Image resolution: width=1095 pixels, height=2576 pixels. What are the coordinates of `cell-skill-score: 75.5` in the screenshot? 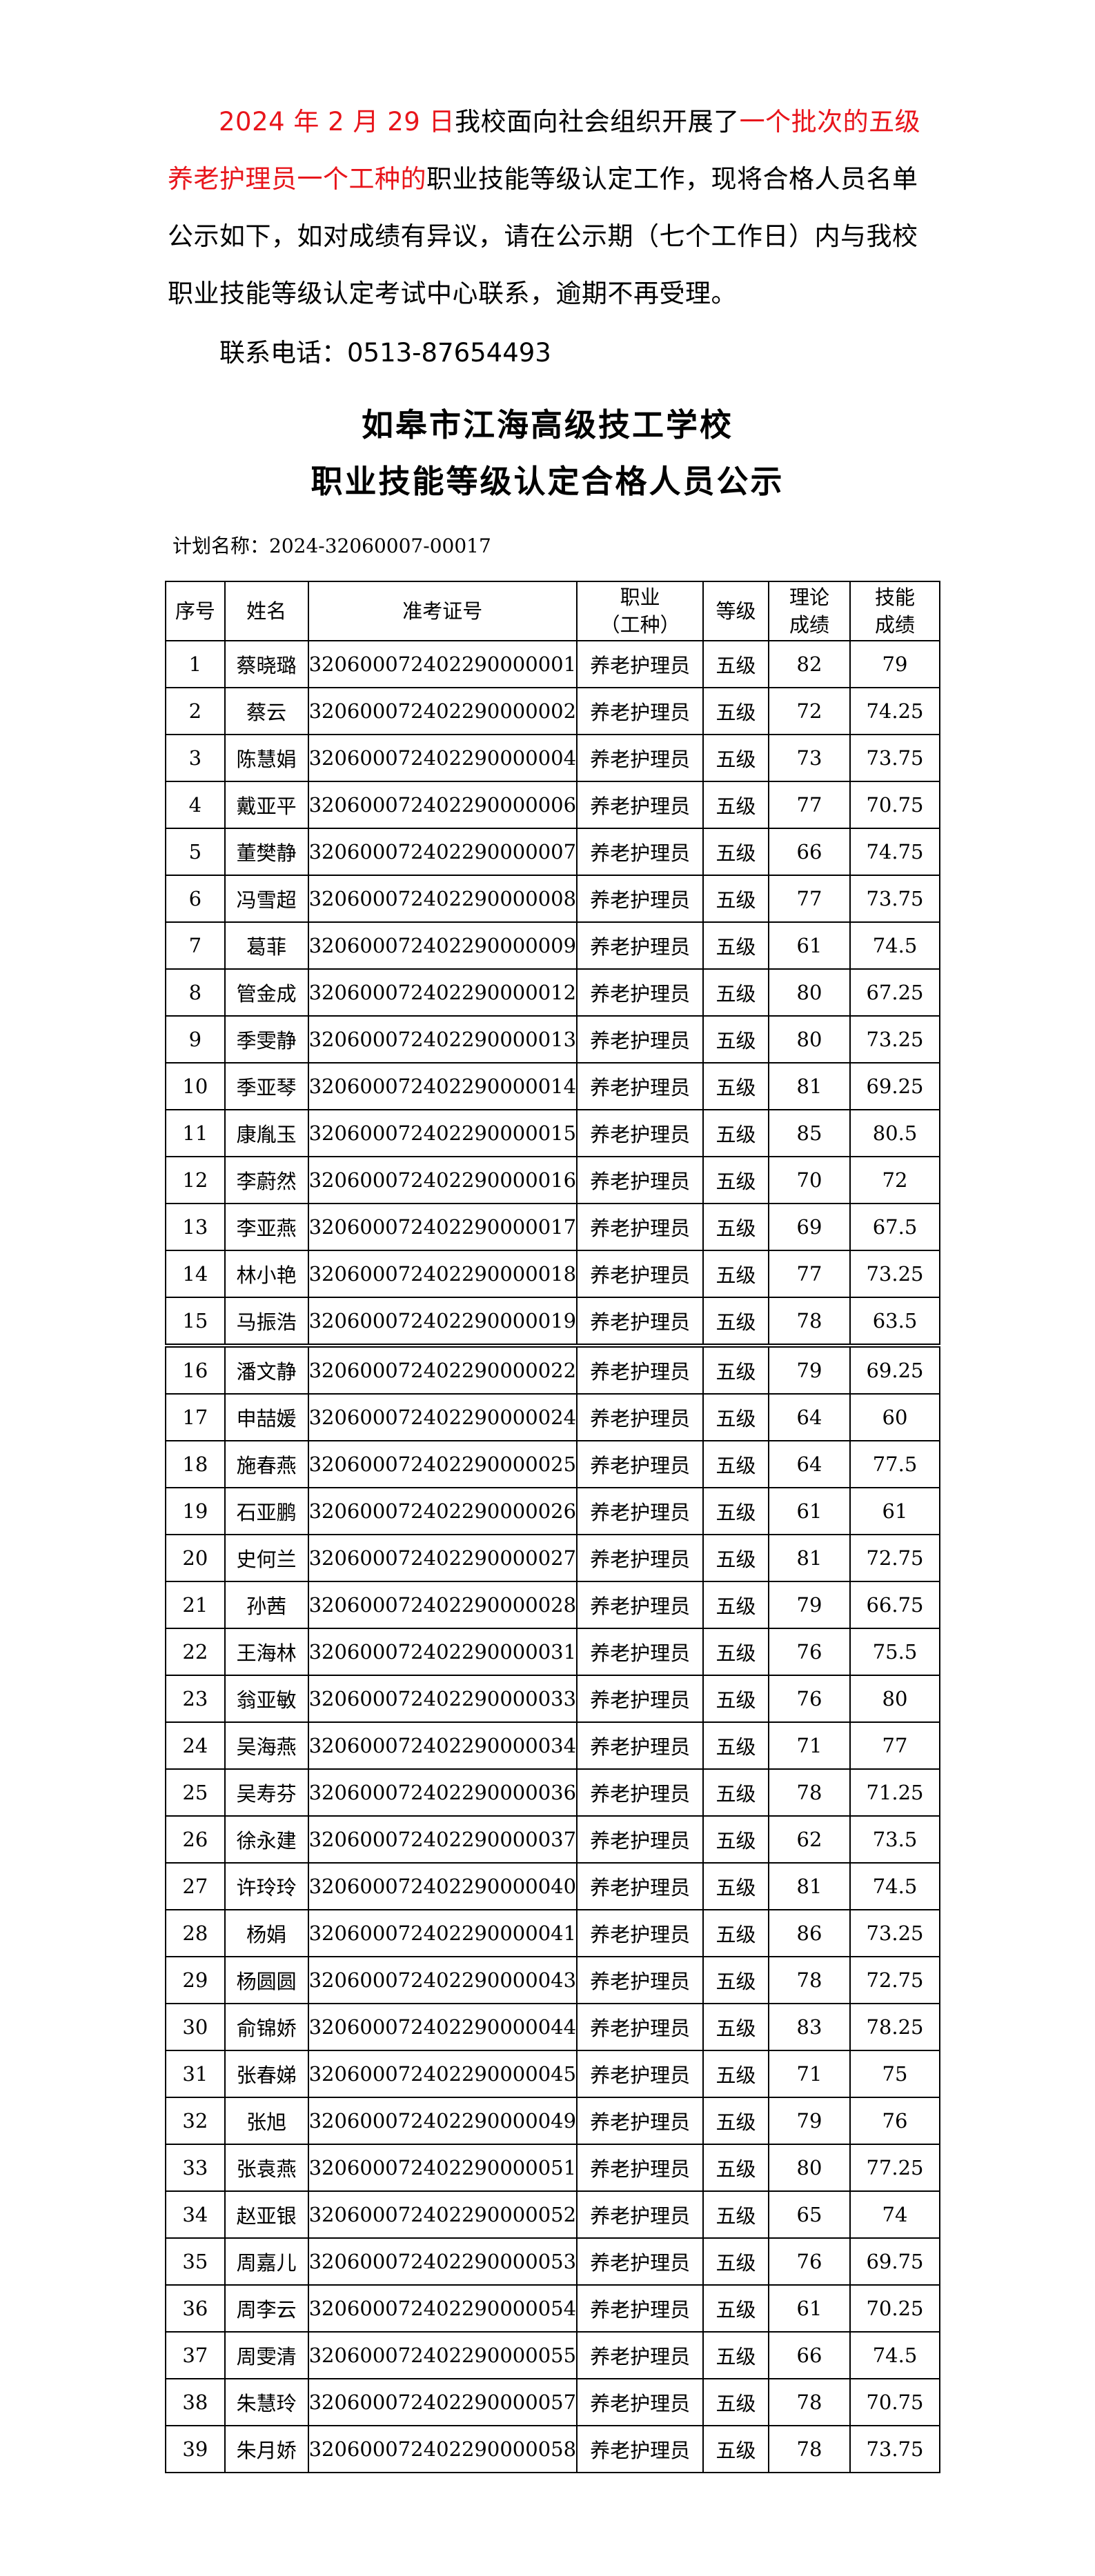 It's located at (894, 1652).